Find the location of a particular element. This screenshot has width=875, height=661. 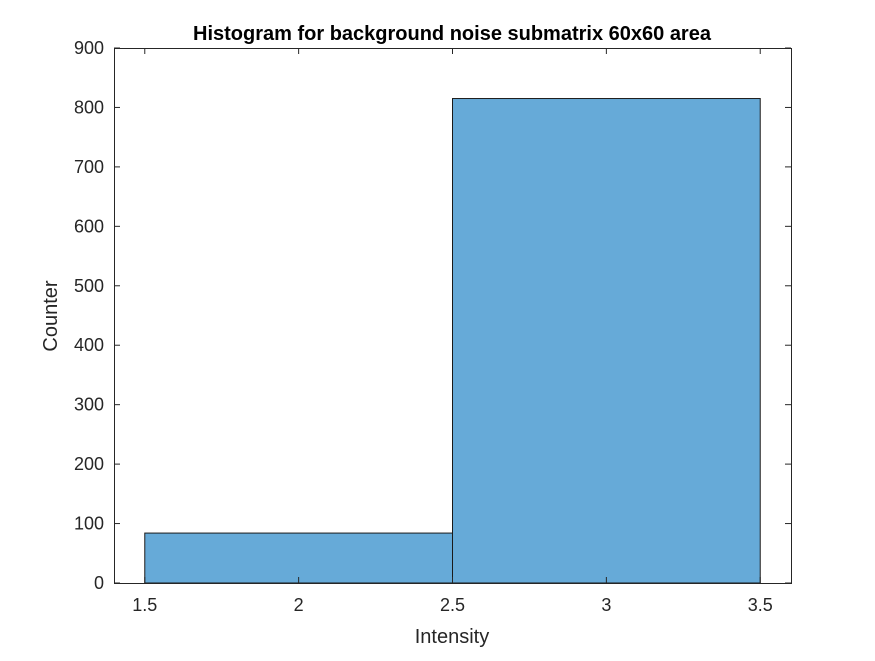

y-tick-label: 100 is located at coordinates (89, 524).